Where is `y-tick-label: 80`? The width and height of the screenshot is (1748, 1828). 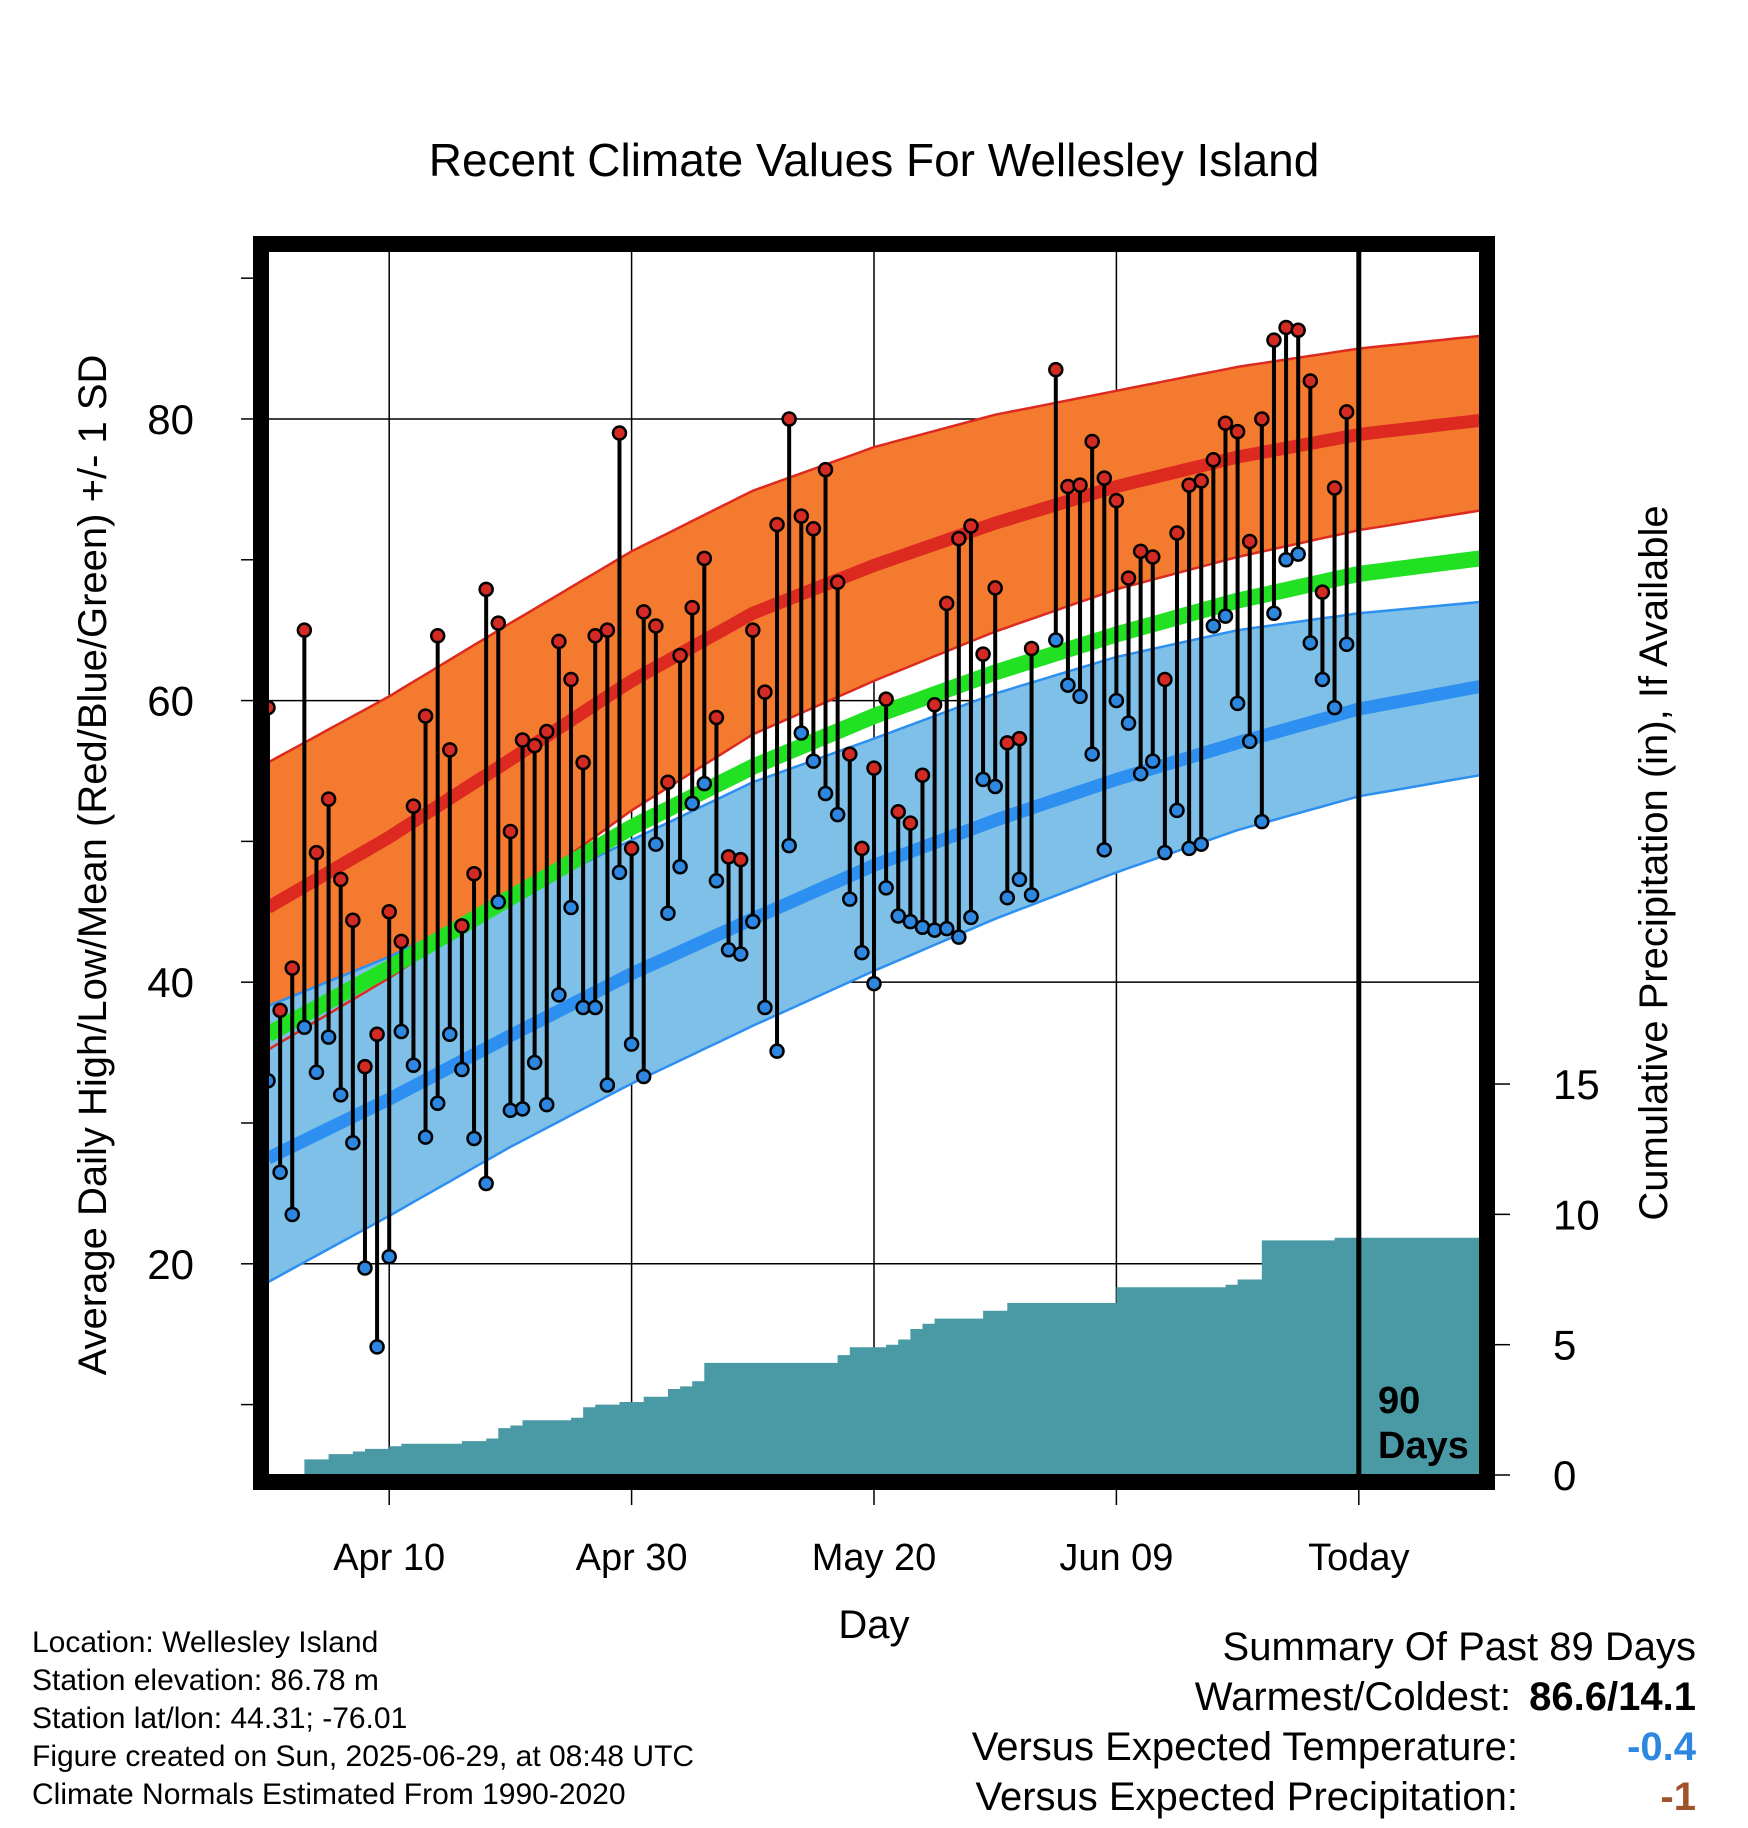 y-tick-label: 80 is located at coordinates (170, 419).